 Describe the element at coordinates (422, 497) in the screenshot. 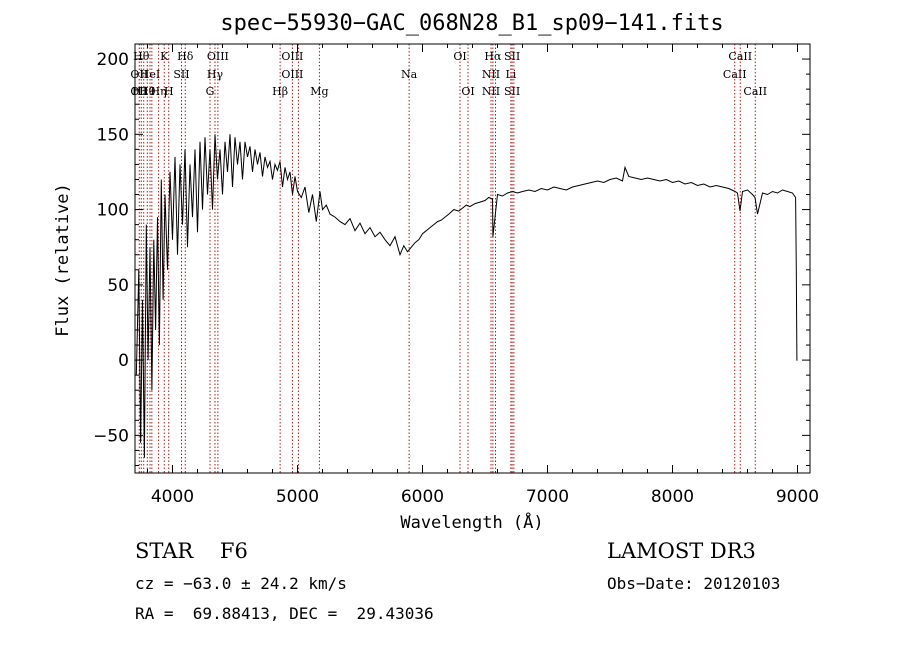

I see `x-tick-label: 6000` at that location.